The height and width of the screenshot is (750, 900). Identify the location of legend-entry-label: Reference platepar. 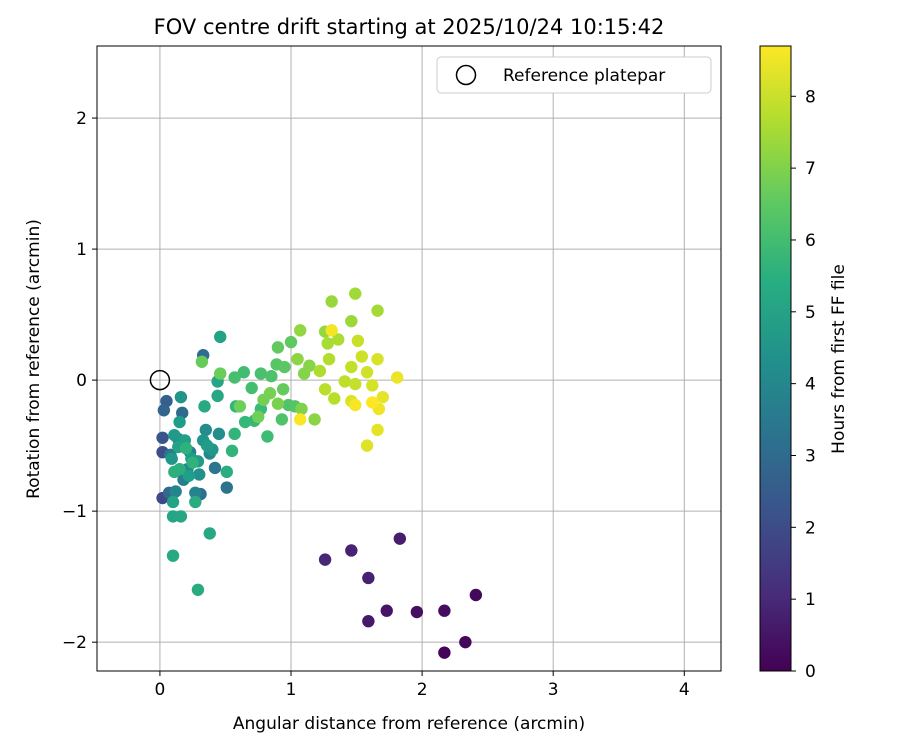
(584, 76).